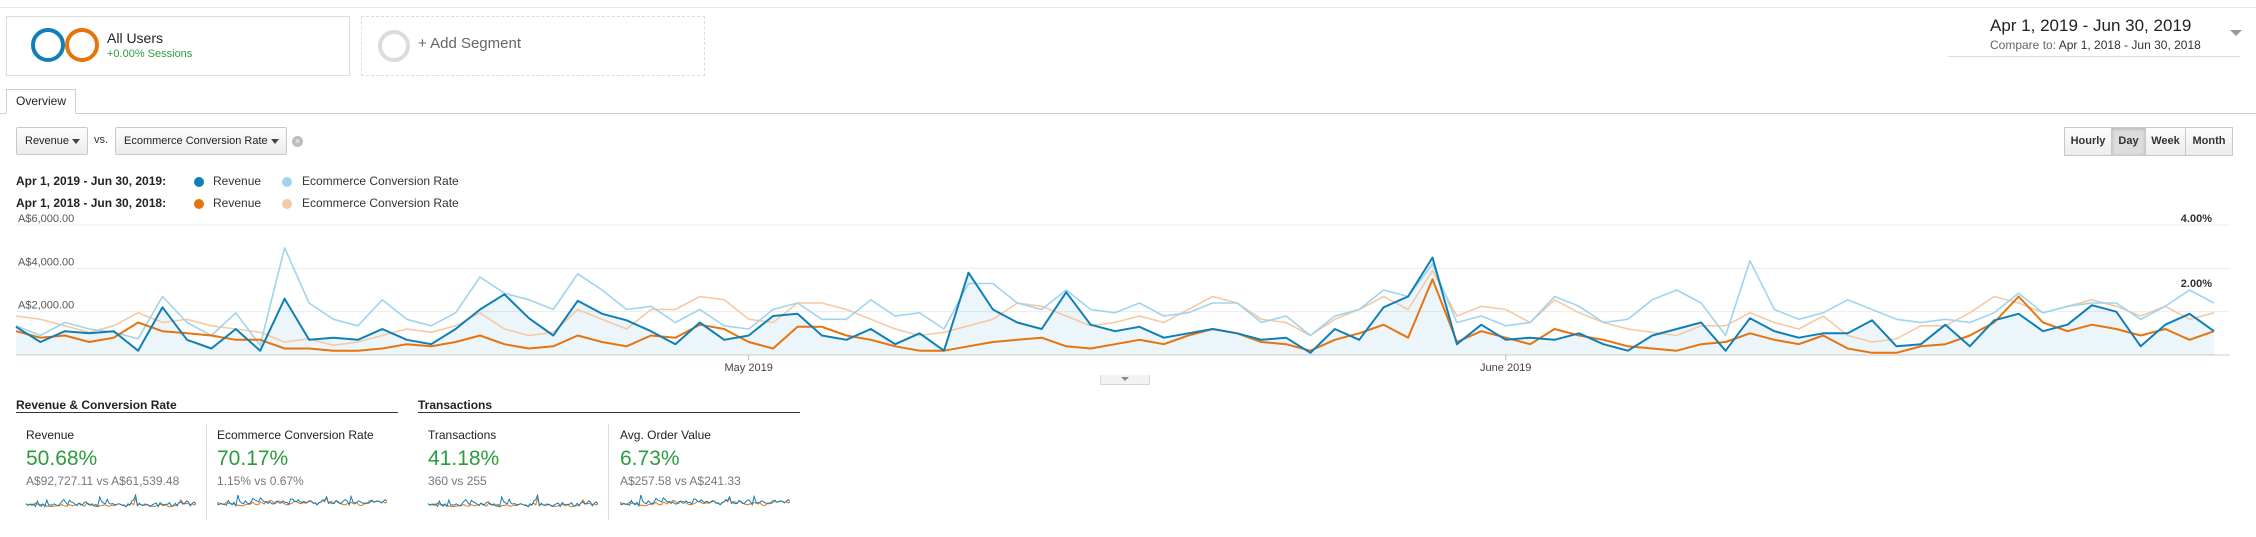 The image size is (2256, 537). What do you see at coordinates (2091, 25) in the screenshot?
I see `date-range-main: Apr 1, 2019 - Jun 30, 2019` at bounding box center [2091, 25].